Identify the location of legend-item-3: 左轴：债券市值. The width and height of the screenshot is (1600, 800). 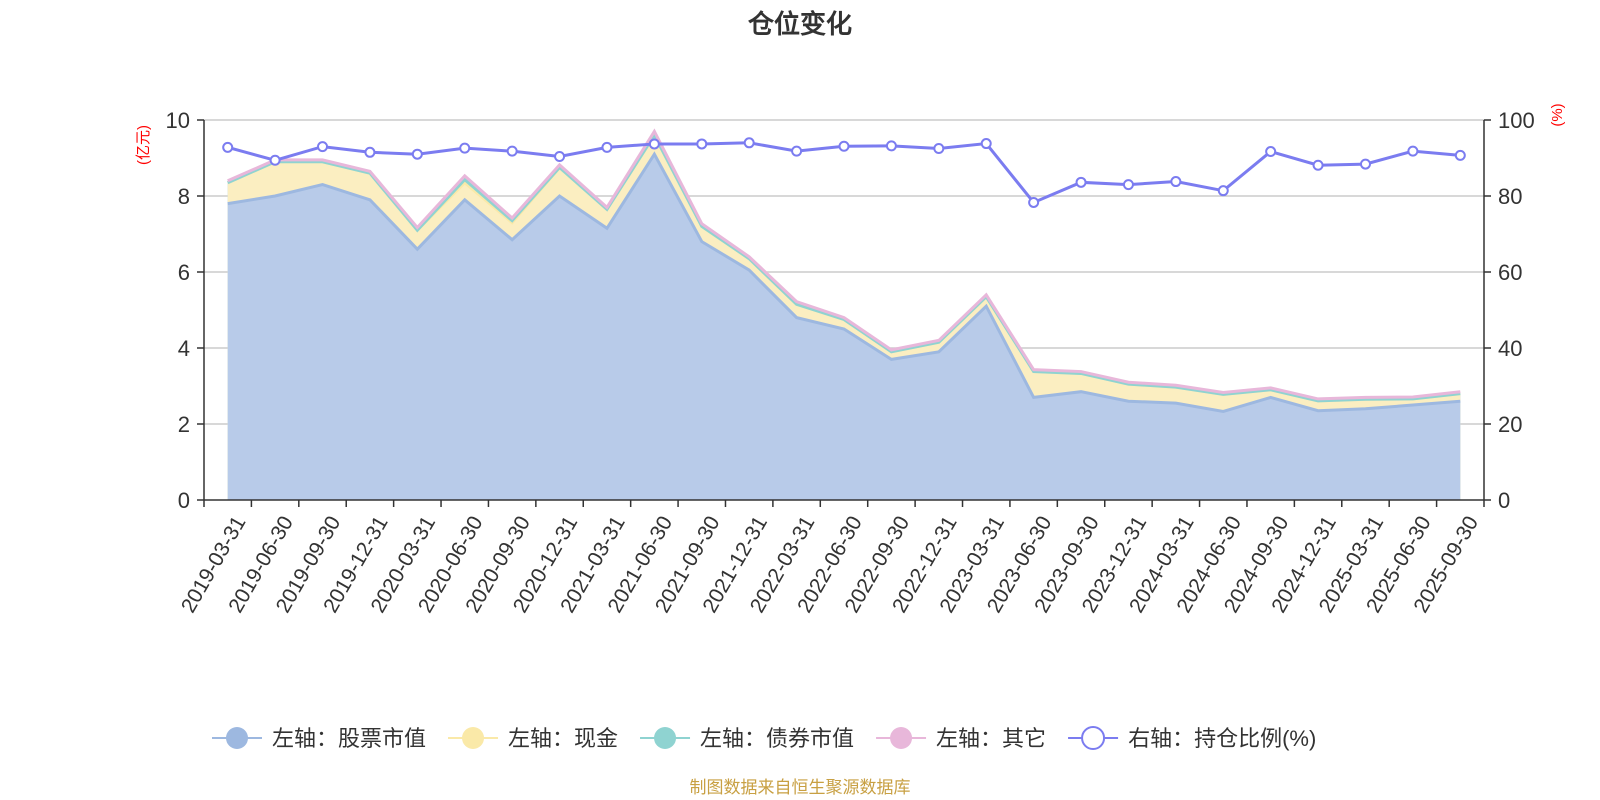
(747, 738).